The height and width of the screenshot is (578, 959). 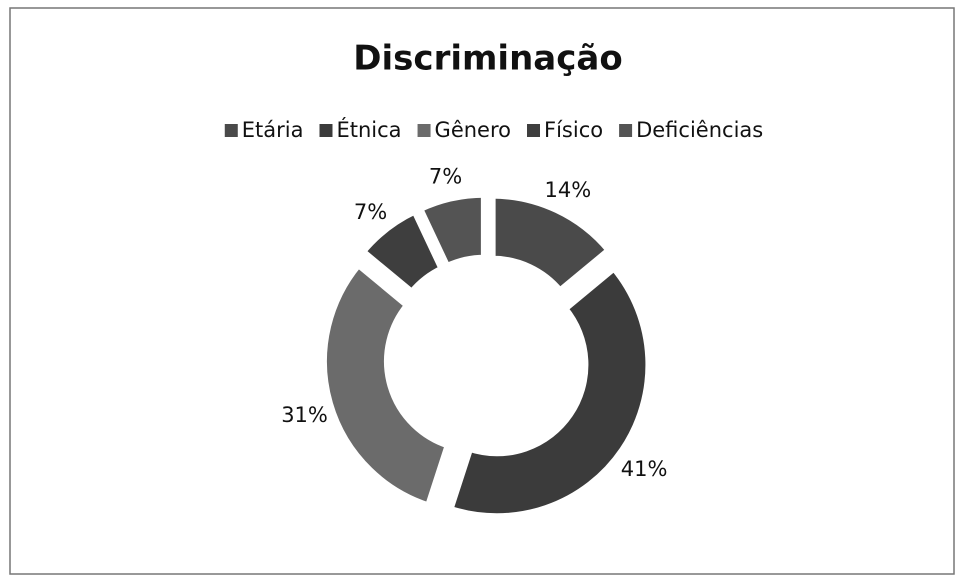 What do you see at coordinates (487, 59) in the screenshot?
I see `chart-title: Discriminação` at bounding box center [487, 59].